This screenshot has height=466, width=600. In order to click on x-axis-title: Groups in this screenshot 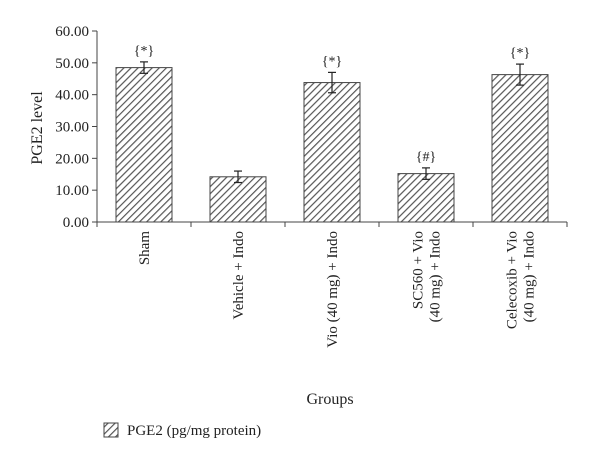, I will do `click(329, 399)`.